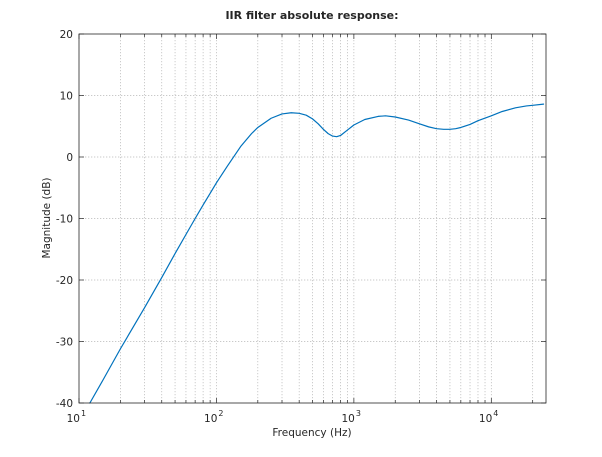 The image size is (602, 457). Describe the element at coordinates (311, 433) in the screenshot. I see `x-axis-label: Frequency (Hz)` at that location.